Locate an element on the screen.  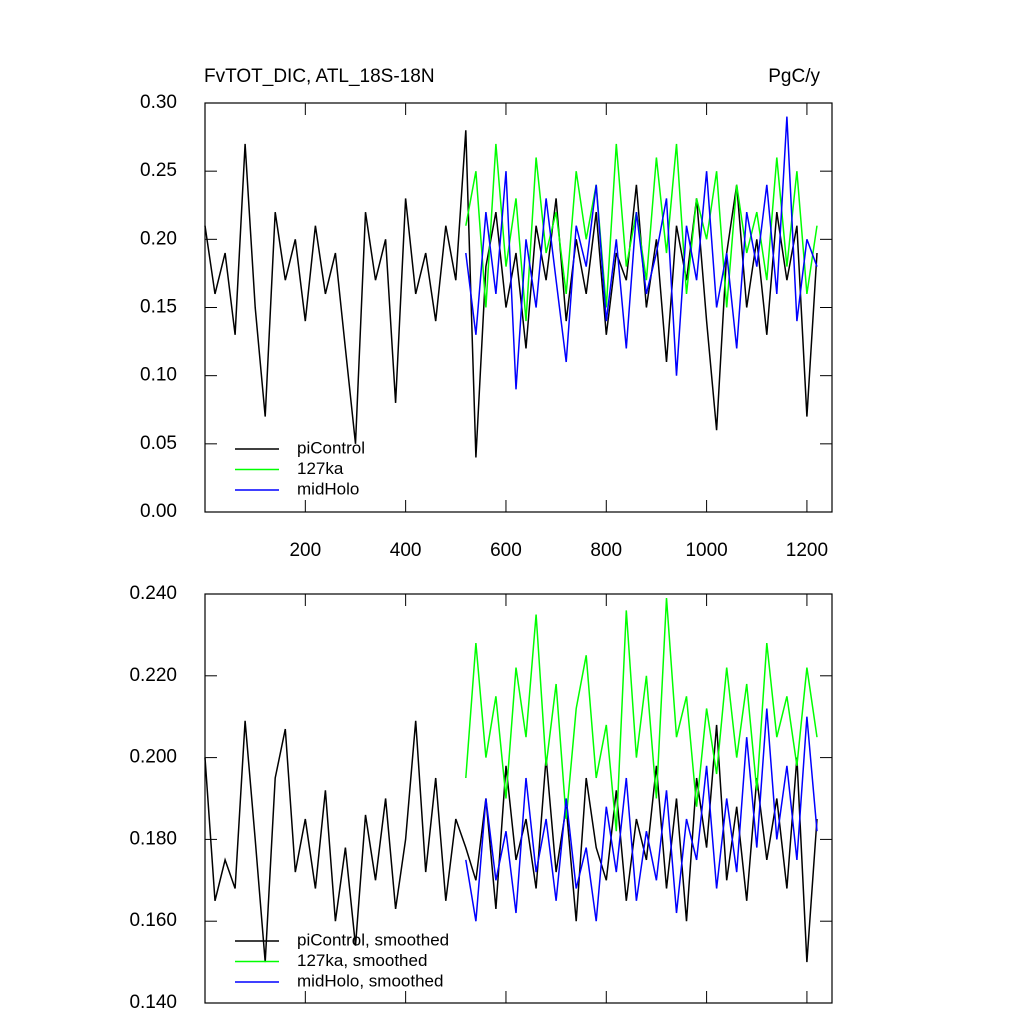
y-tick-label: 0.140 is located at coordinates (153, 1002).